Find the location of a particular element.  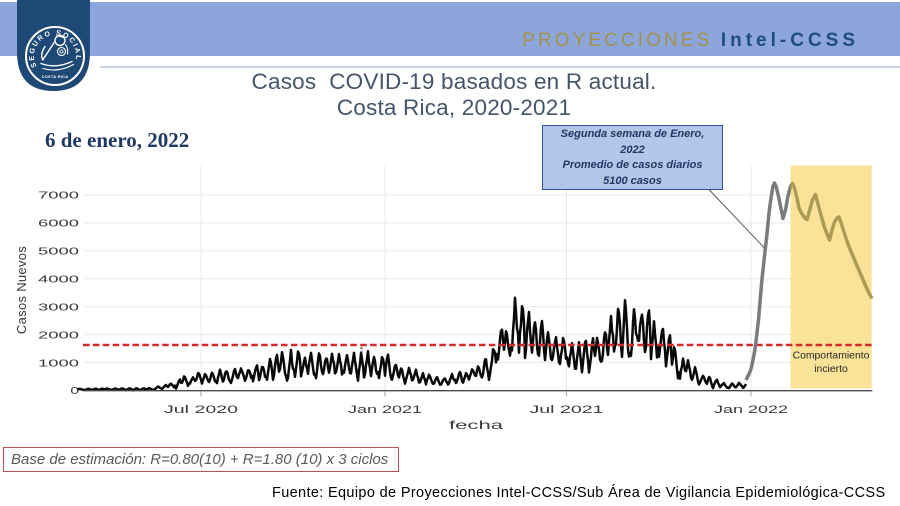

svg-text: Comportamiento is located at coordinates (831, 356).